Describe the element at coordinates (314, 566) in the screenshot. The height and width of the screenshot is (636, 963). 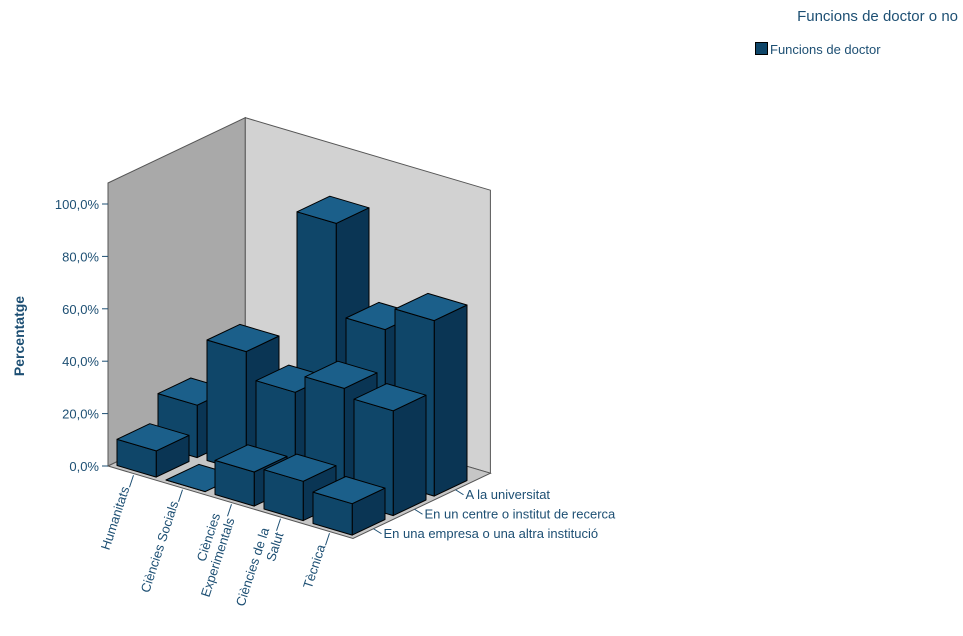
I see `x-tick-label: Tècnica` at that location.